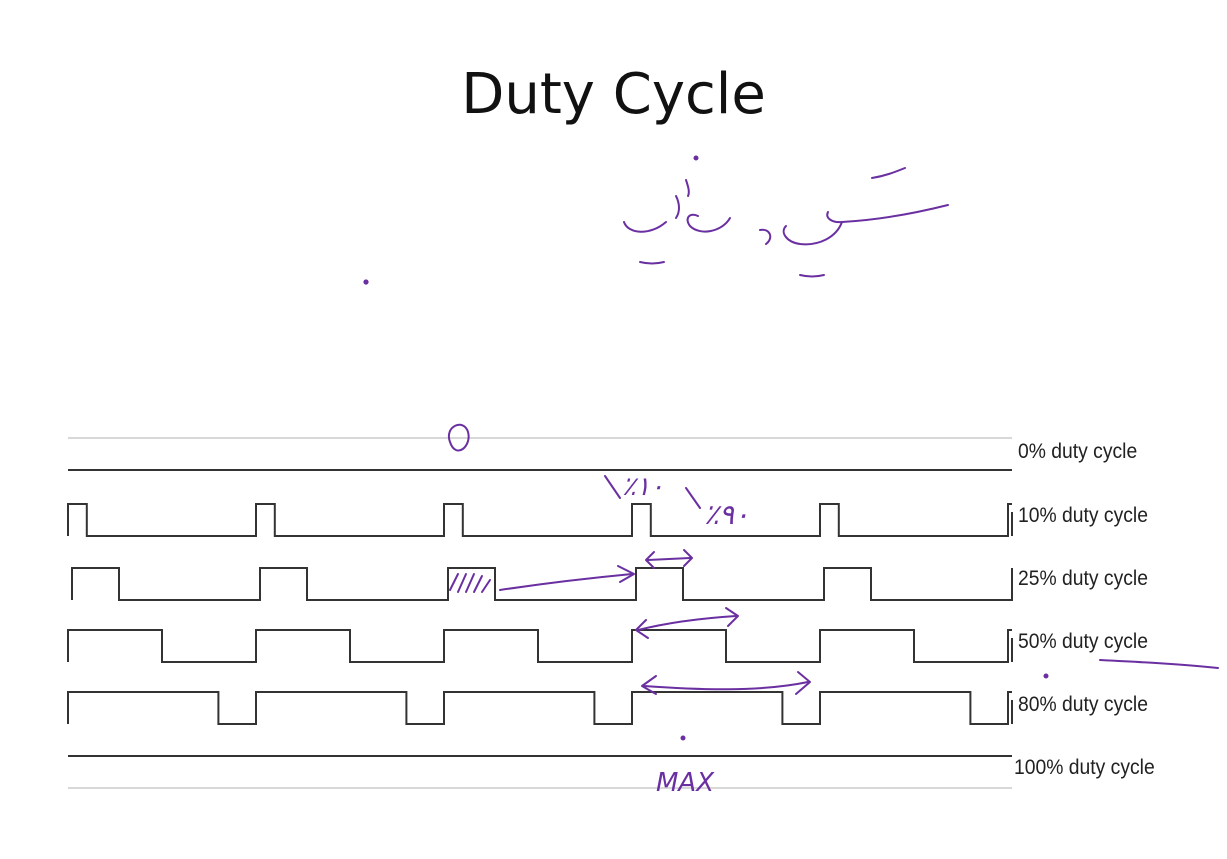 This screenshot has height=859, width=1227. Describe the element at coordinates (643, 487) in the screenshot. I see `annotation-percent-10: ٪۱۰` at that location.